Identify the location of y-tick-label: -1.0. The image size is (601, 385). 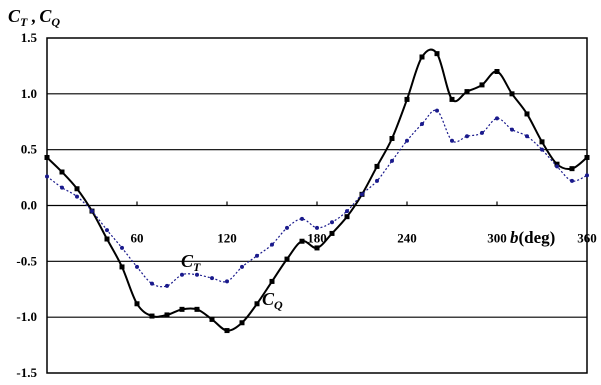
(26, 316).